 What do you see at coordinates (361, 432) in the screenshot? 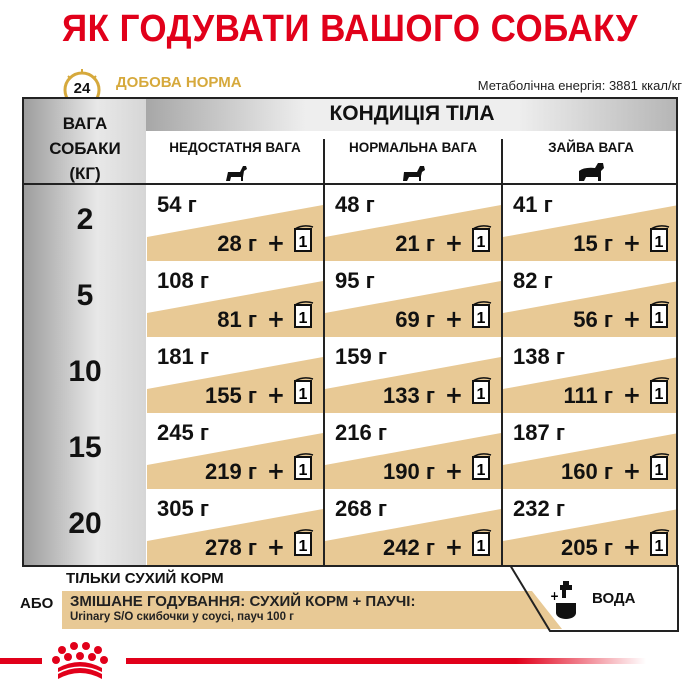
I see `dry-only-amount: 216 г` at bounding box center [361, 432].